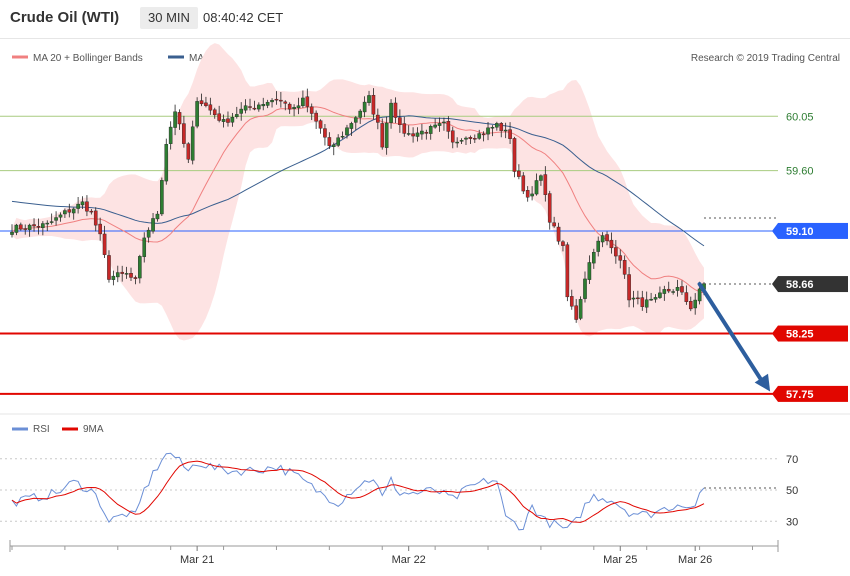 The image size is (850, 576). Describe the element at coordinates (765, 58) in the screenshot. I see `research-credit: Research © 2019 Trading Central` at that location.